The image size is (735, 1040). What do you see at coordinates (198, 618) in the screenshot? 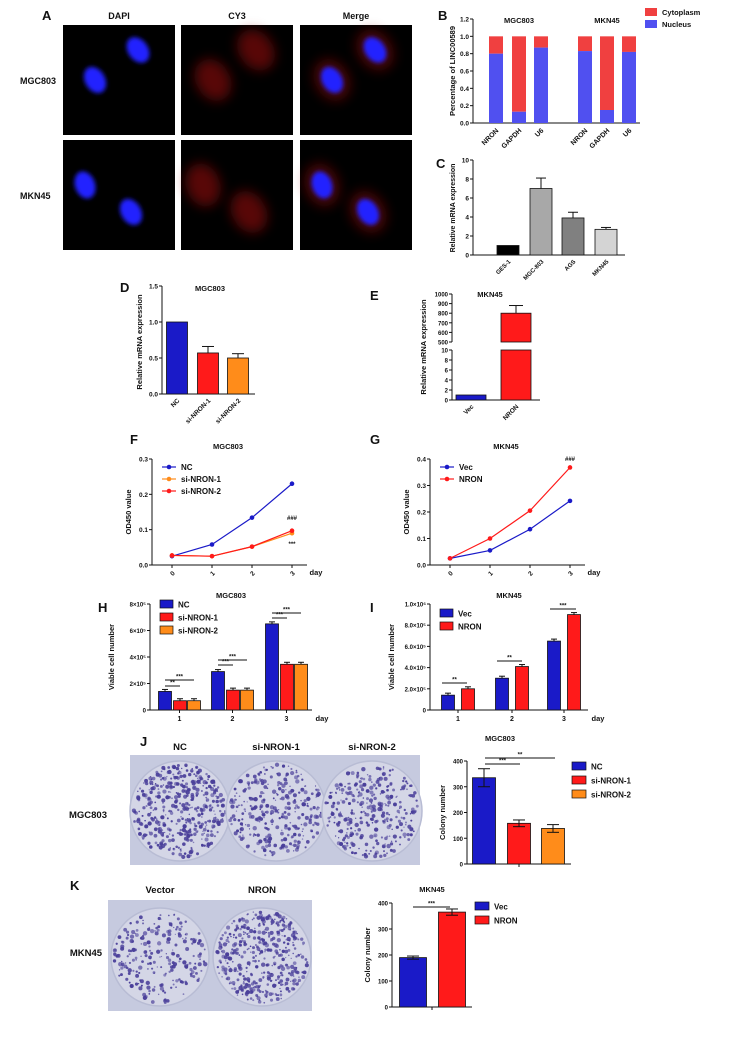
I see `legend-label: si-NRON-1` at bounding box center [198, 618].